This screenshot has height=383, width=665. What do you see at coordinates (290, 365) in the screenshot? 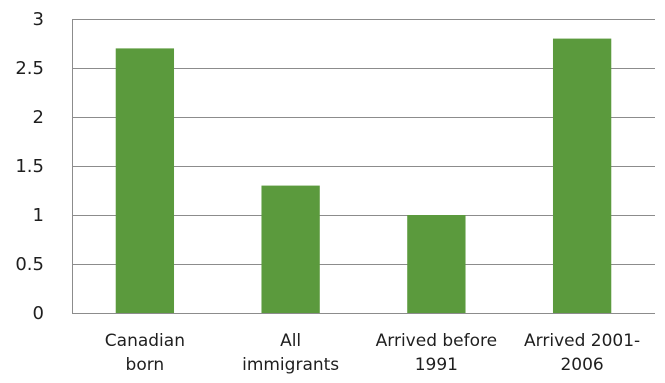
I see `x-category-label-line: immigrants` at bounding box center [290, 365].